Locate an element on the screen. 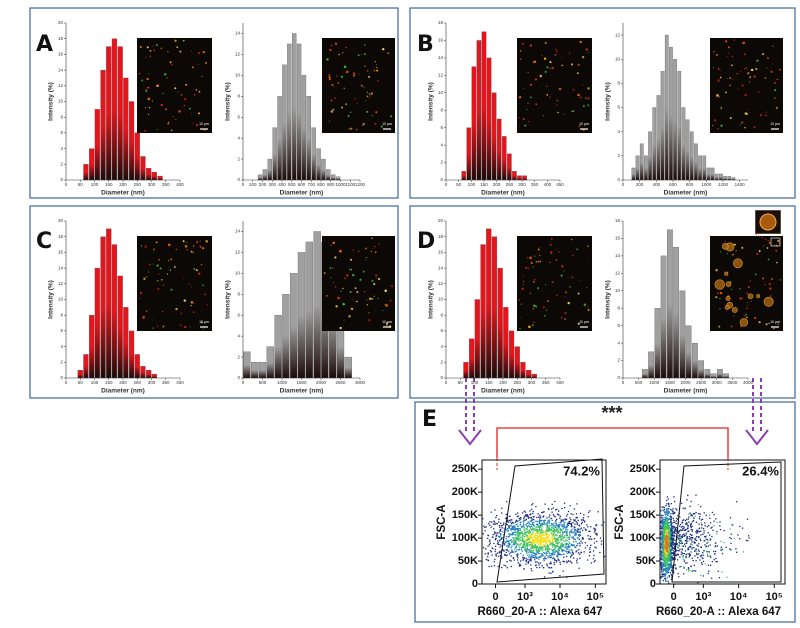  y-axis-title: Intensity (%) is located at coordinates (608, 101).